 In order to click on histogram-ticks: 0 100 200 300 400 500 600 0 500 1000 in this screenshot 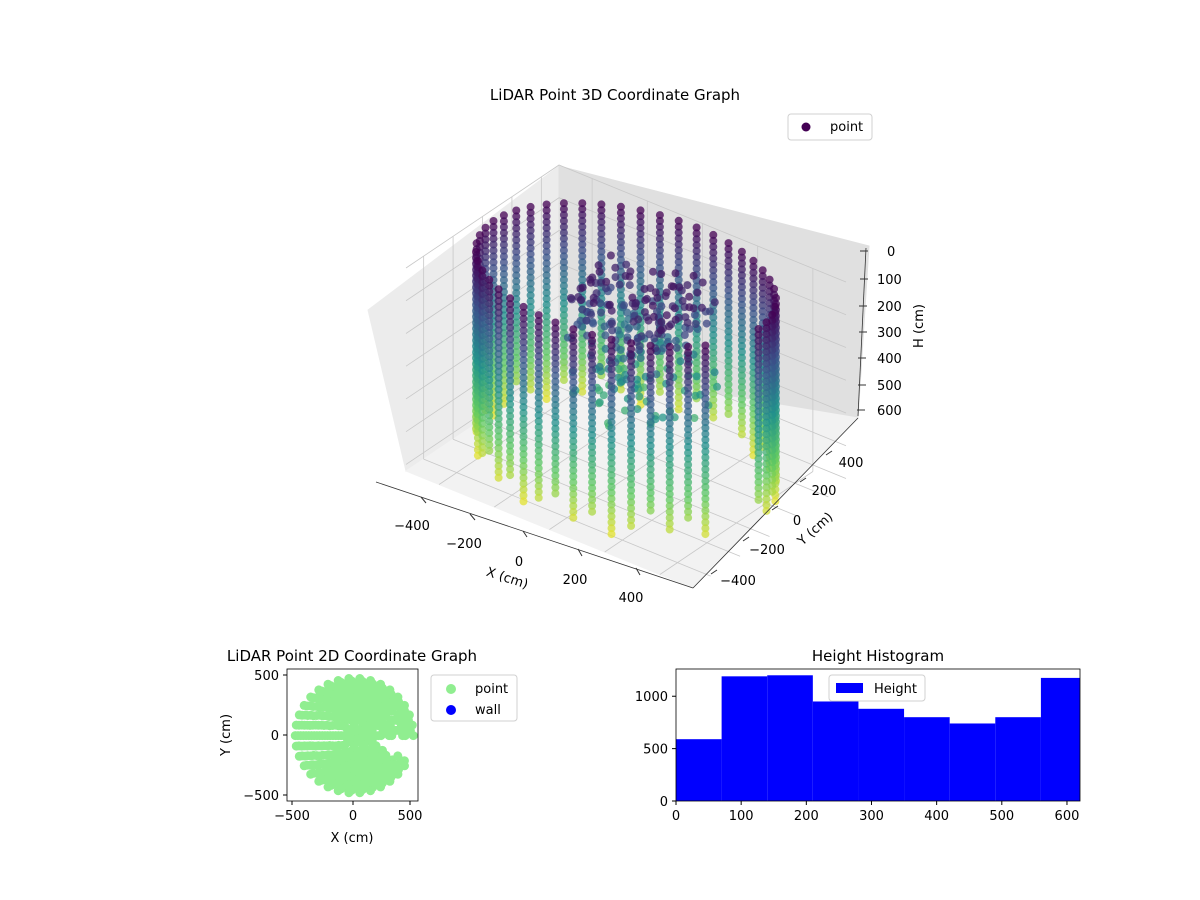, I will do `click(857, 757)`.